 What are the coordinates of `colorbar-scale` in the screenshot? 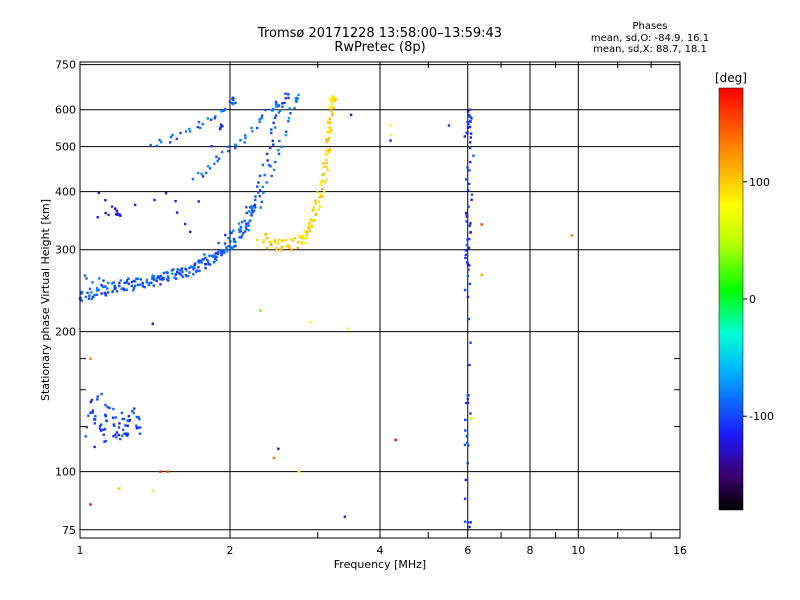 It's located at (731, 299).